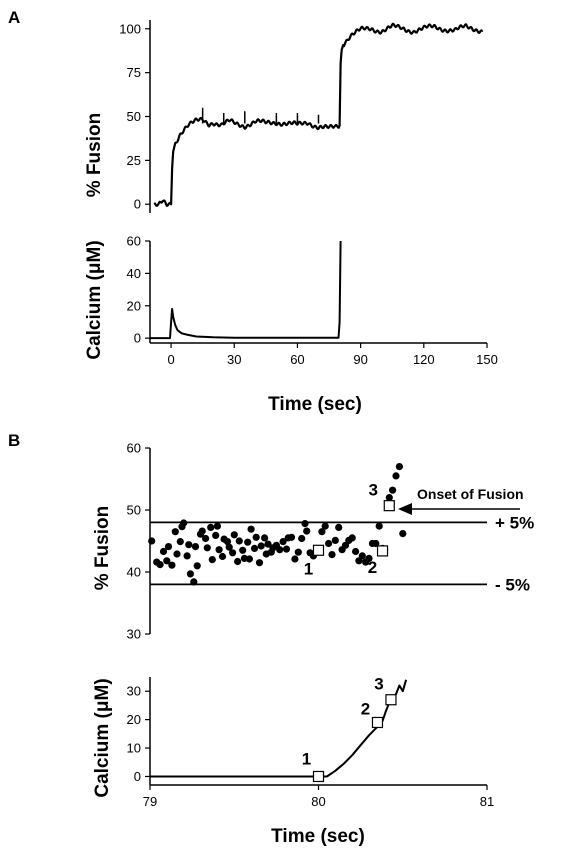 Image resolution: width=562 pixels, height=853 pixels. What do you see at coordinates (150, 801) in the screenshot?
I see `x-tick-label: 79` at bounding box center [150, 801].